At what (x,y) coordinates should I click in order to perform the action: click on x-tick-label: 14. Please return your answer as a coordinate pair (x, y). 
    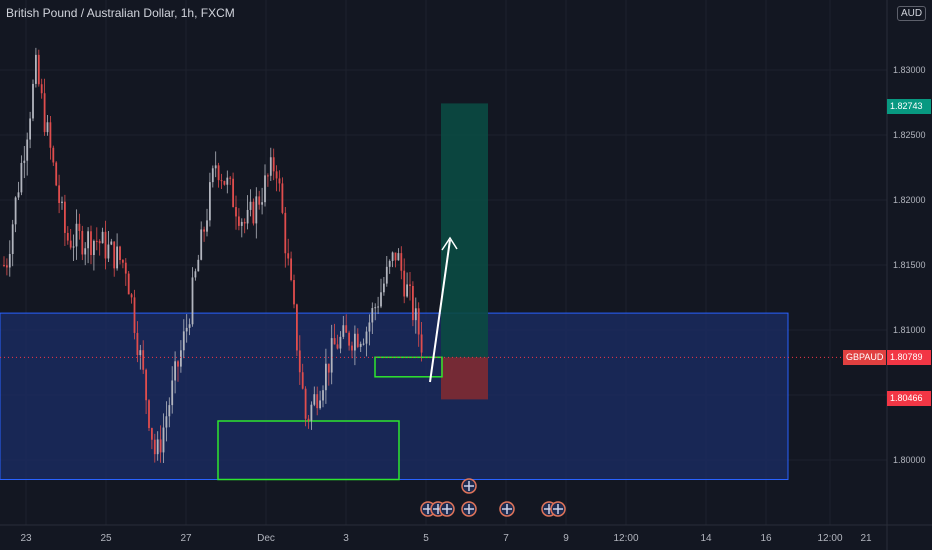
    Looking at the image, I should click on (706, 538).